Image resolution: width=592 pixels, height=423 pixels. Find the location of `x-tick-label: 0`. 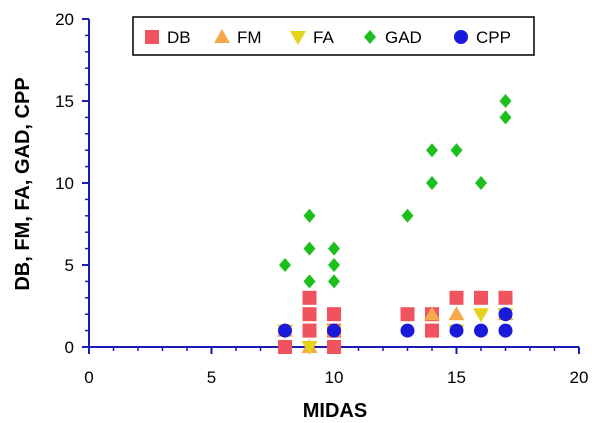

x-tick-label: 0 is located at coordinates (88, 377).